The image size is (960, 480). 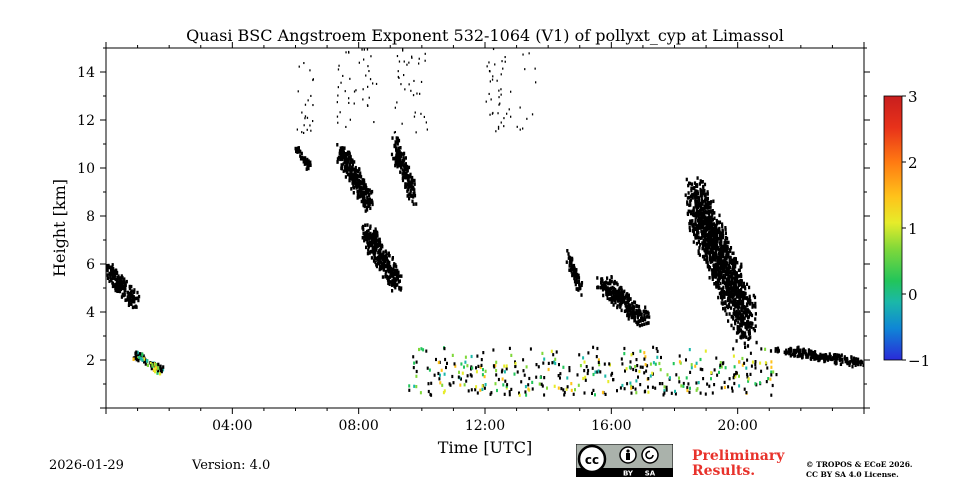 What do you see at coordinates (611, 426) in the screenshot?
I see `x-tick-label: 16:00` at bounding box center [611, 426].